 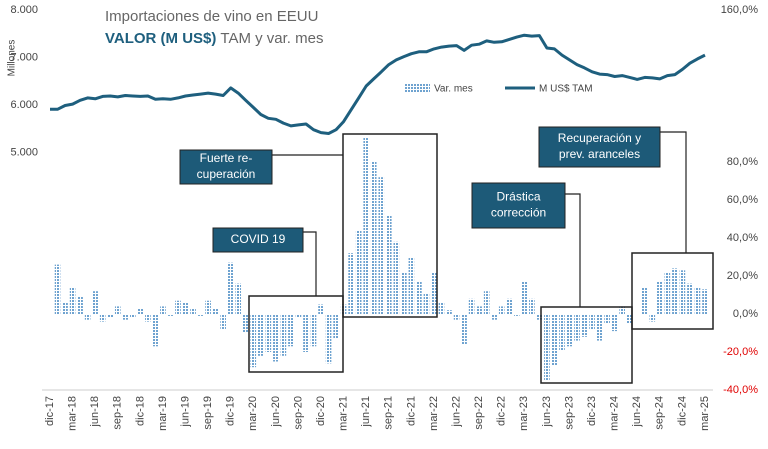 I want to click on y2-tick-label: 60,0%, so click(x=742, y=200).